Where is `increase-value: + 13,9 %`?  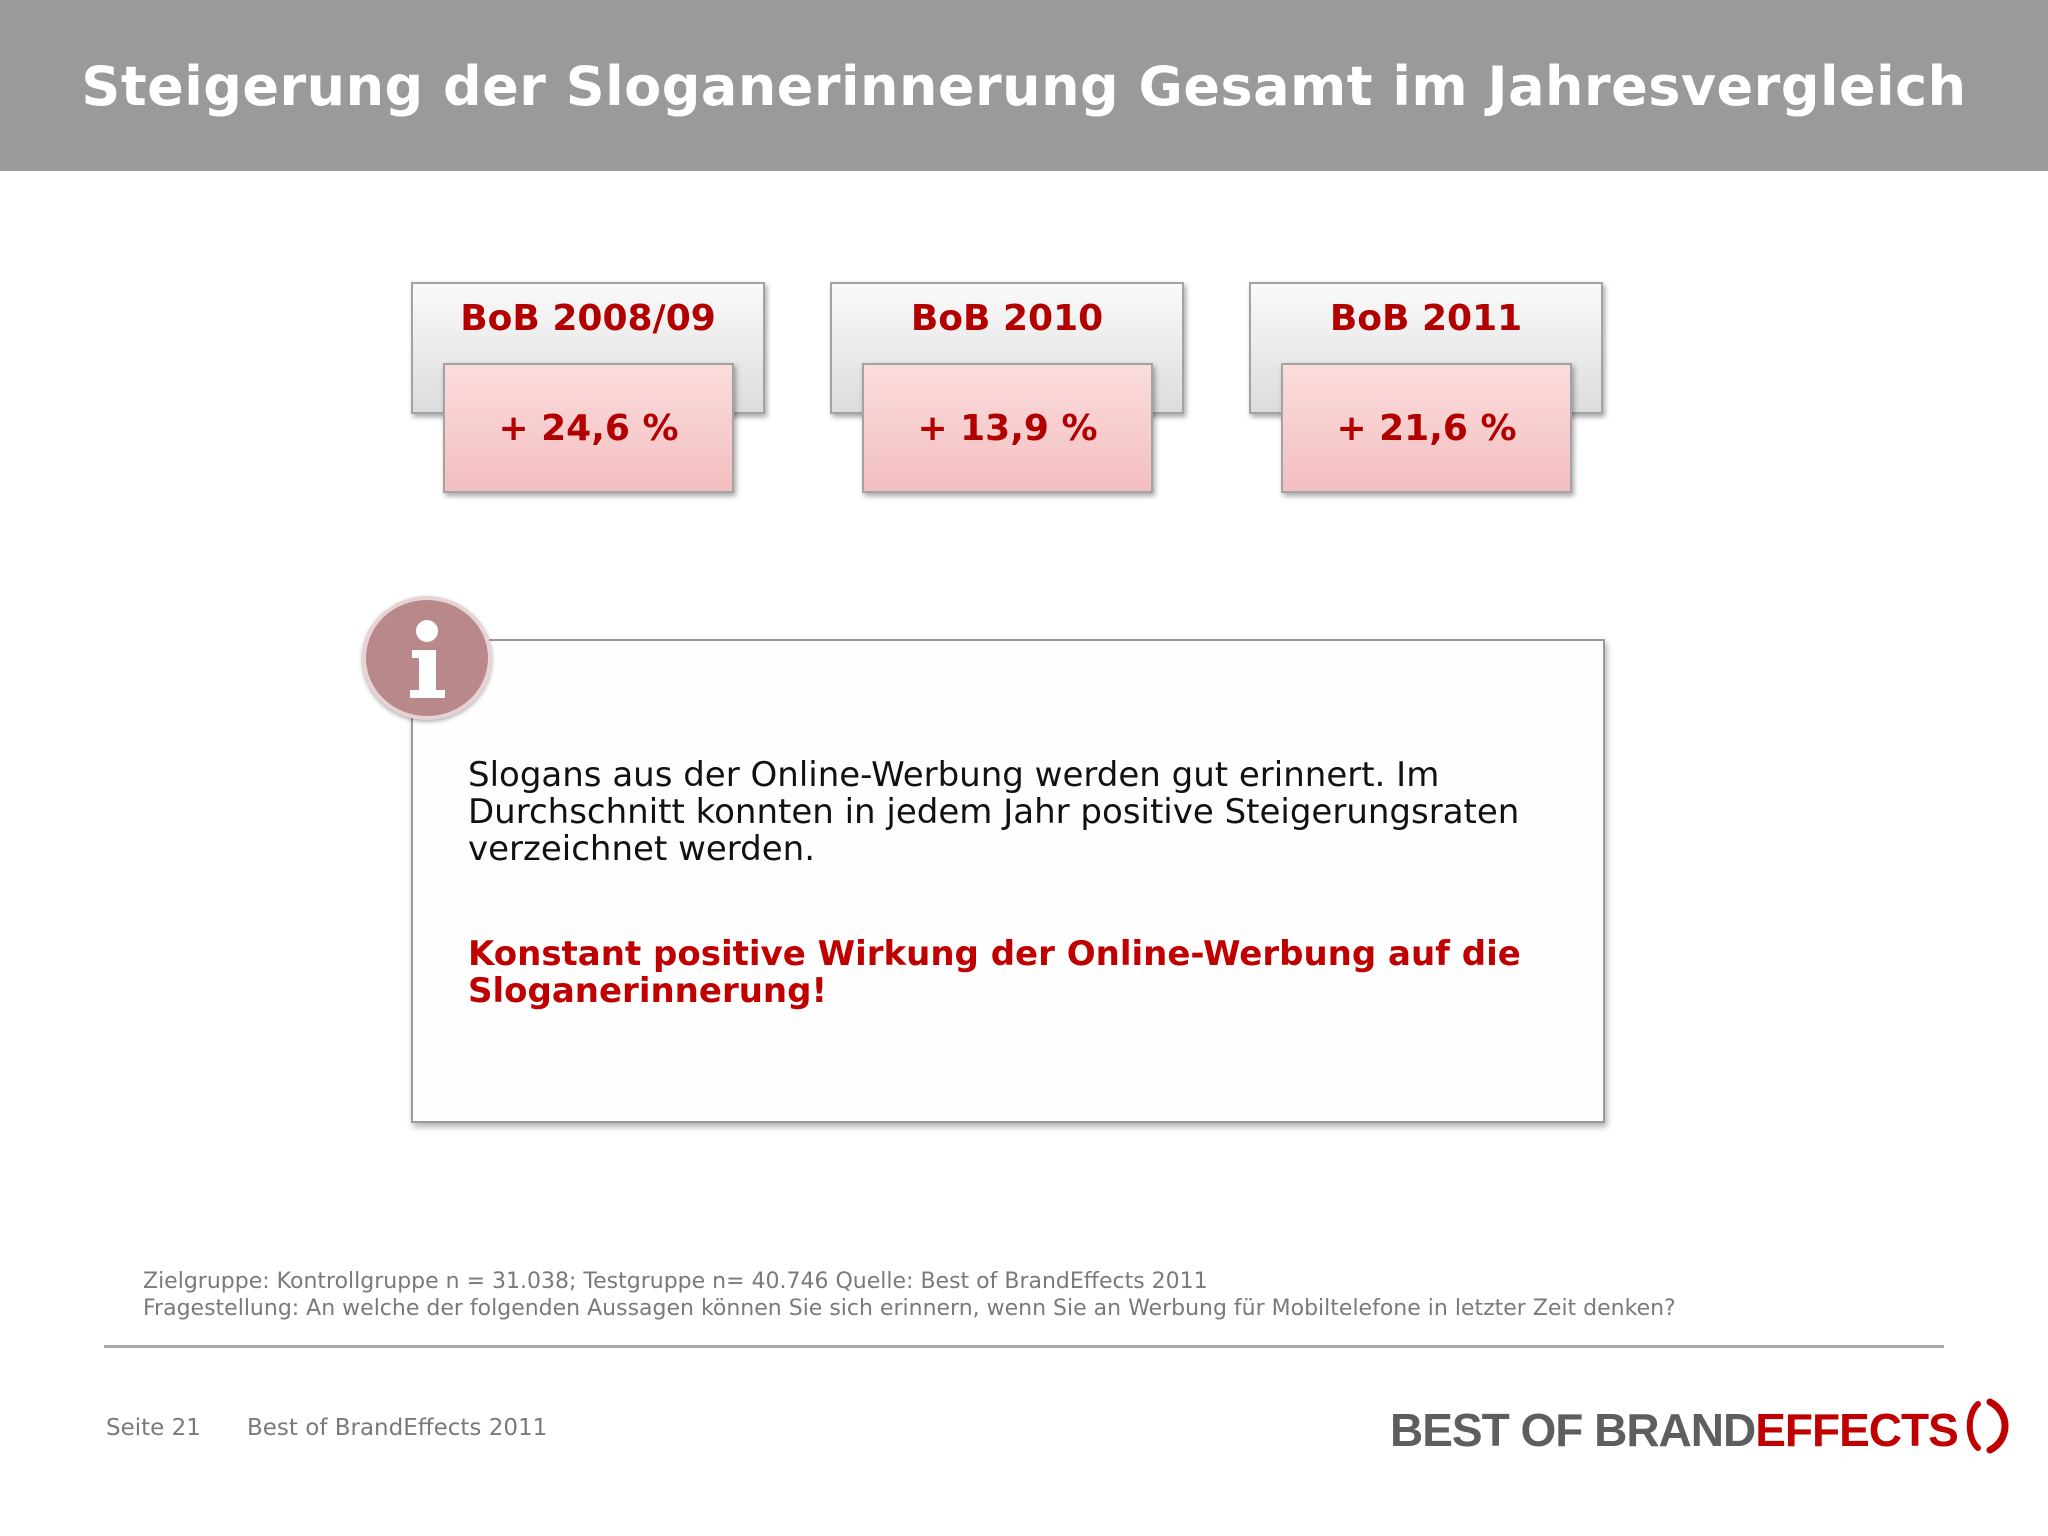 increase-value: + 13,9 % is located at coordinates (1007, 428).